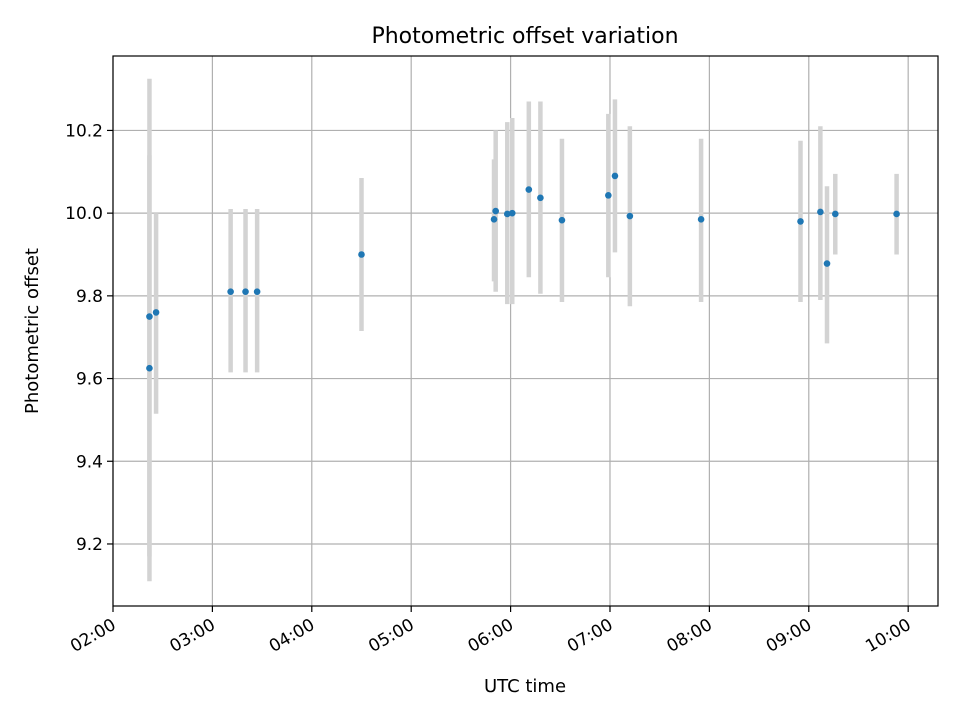  I want to click on x-tick-label: 06:00, so click(491, 636).